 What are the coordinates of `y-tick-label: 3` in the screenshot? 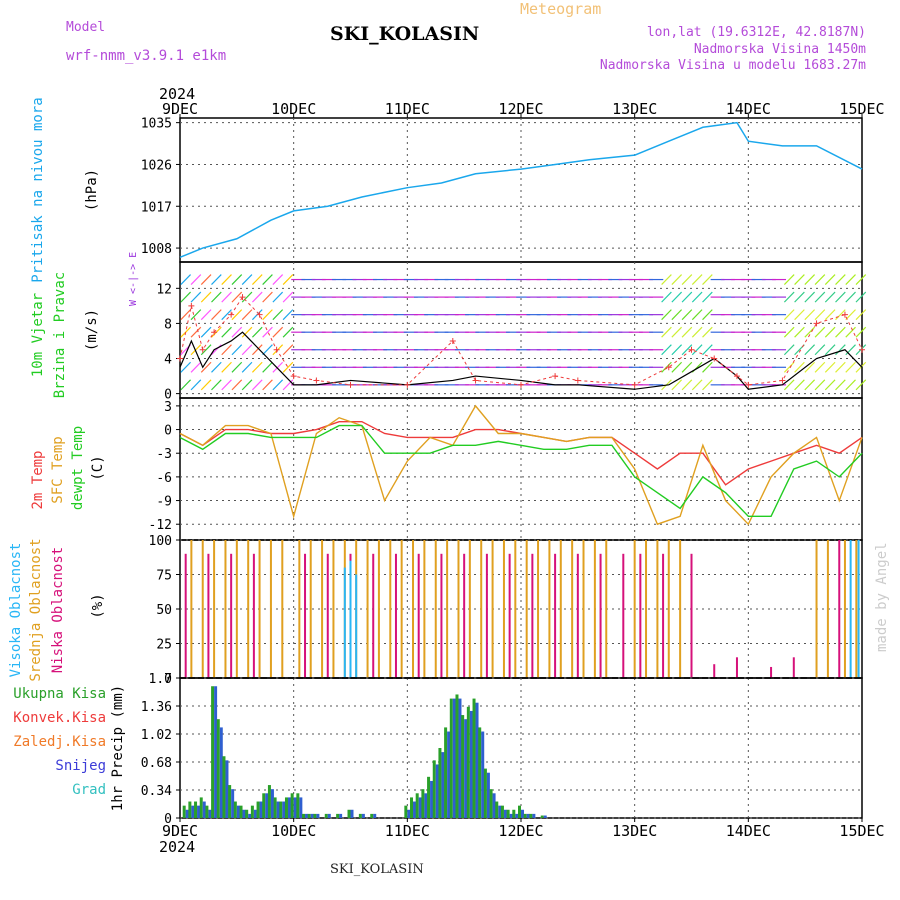 It's located at (168, 407).